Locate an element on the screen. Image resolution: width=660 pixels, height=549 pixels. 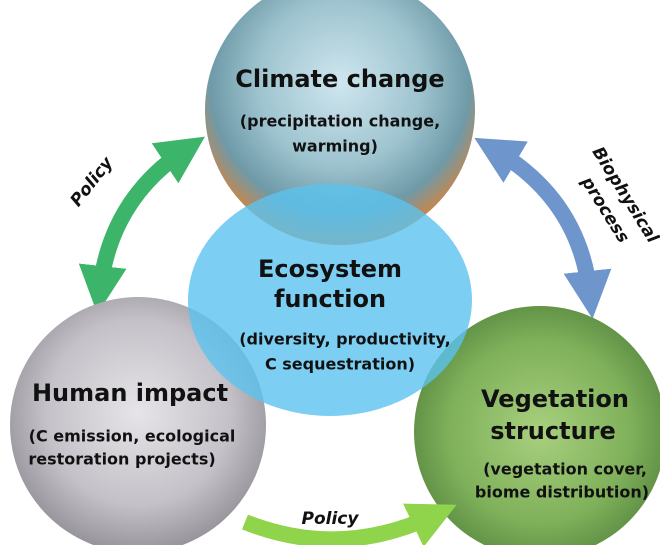
node-title: structure is located at coordinates (553, 431).